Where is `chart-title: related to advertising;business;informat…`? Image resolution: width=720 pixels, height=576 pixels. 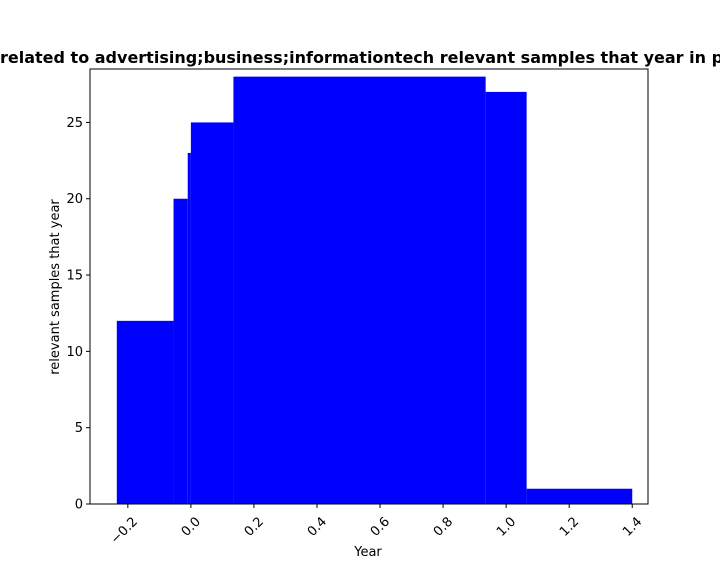
chart-title: related to advertising;business;informat… is located at coordinates (360, 57).